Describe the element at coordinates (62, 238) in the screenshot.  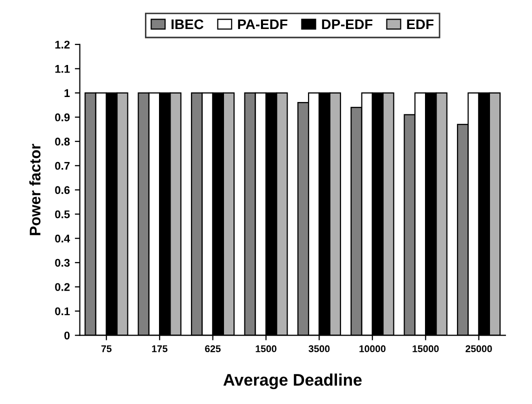
I see `y-tick-label: 0.4` at that location.